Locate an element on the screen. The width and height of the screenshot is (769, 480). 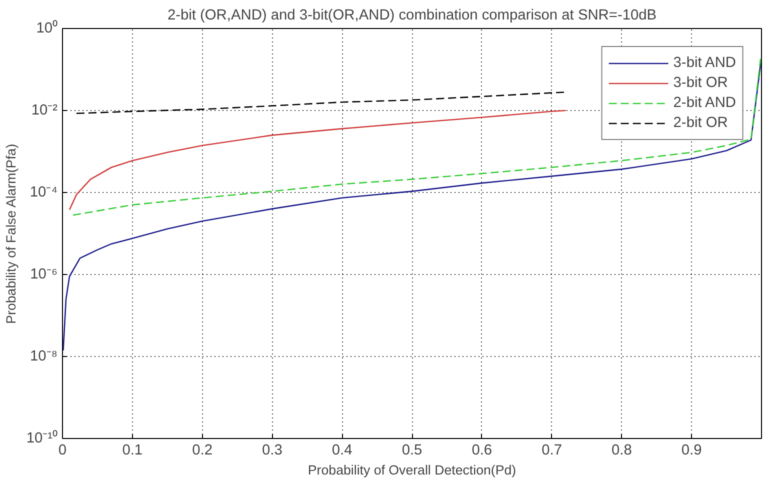
legend-label: 2-bit OR is located at coordinates (700, 123).